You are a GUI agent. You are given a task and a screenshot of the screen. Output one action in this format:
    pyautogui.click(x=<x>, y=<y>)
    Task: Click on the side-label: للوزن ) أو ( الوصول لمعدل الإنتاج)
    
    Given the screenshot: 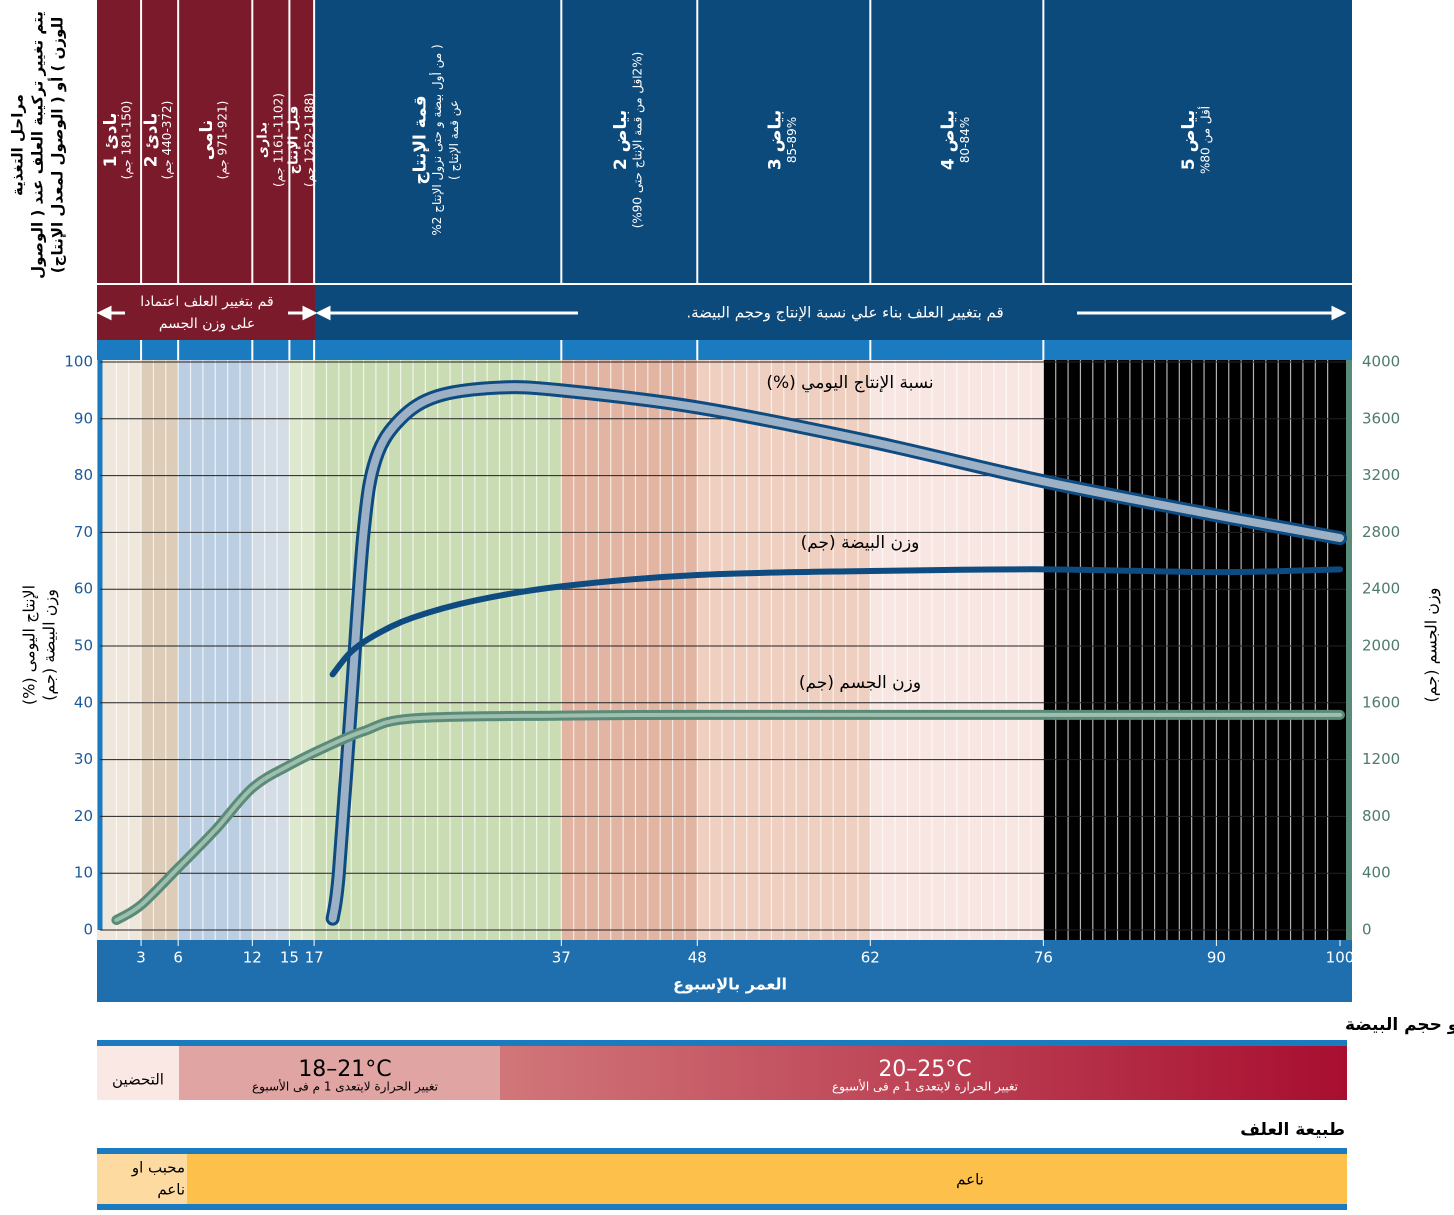 What is the action you would take?
    pyautogui.click(x=57, y=145)
    